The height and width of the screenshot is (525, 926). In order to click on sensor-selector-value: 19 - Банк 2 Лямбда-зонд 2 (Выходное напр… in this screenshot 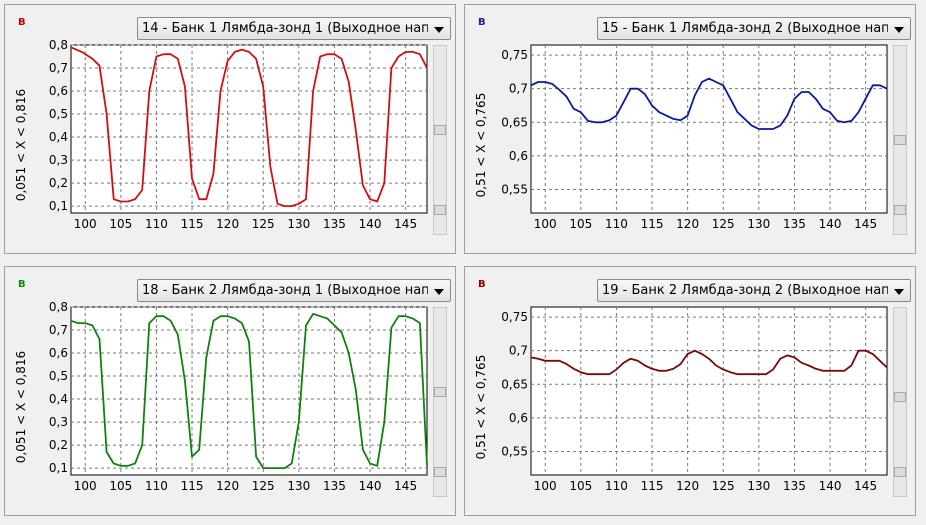, I will do `click(745, 290)`.